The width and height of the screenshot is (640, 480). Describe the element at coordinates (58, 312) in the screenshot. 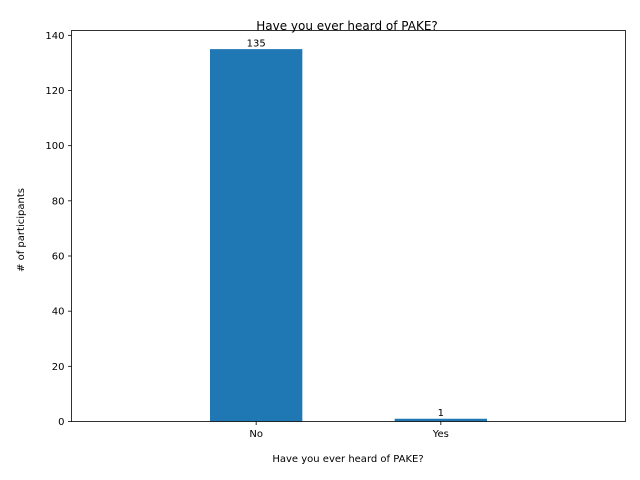

I see `y-tick-label: 40` at that location.